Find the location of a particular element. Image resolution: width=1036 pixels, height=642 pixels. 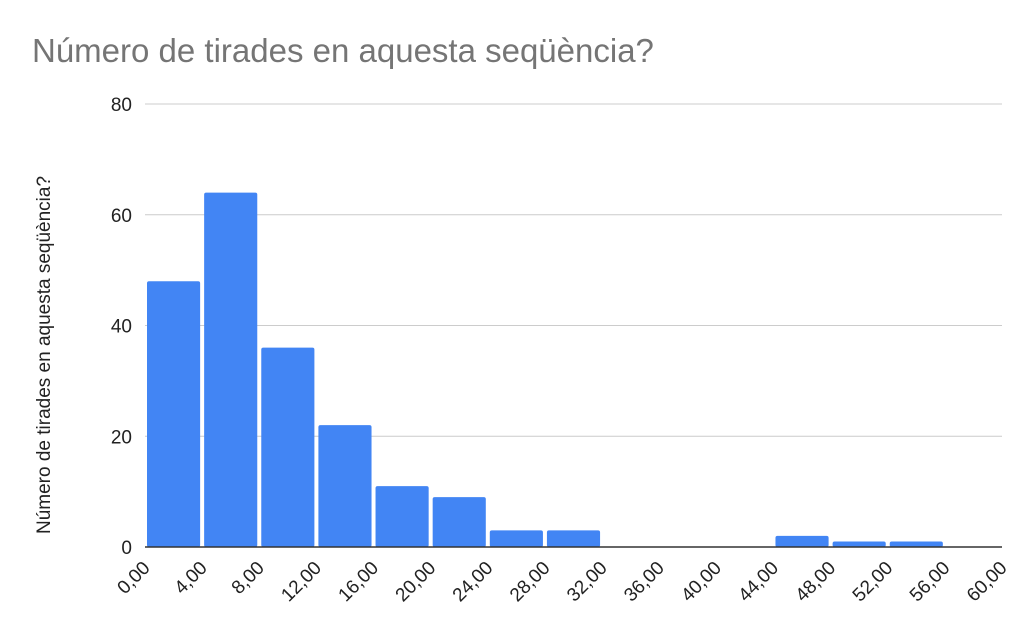

chart-title: Número de tirades en aquesta seqüència? is located at coordinates (343, 50).